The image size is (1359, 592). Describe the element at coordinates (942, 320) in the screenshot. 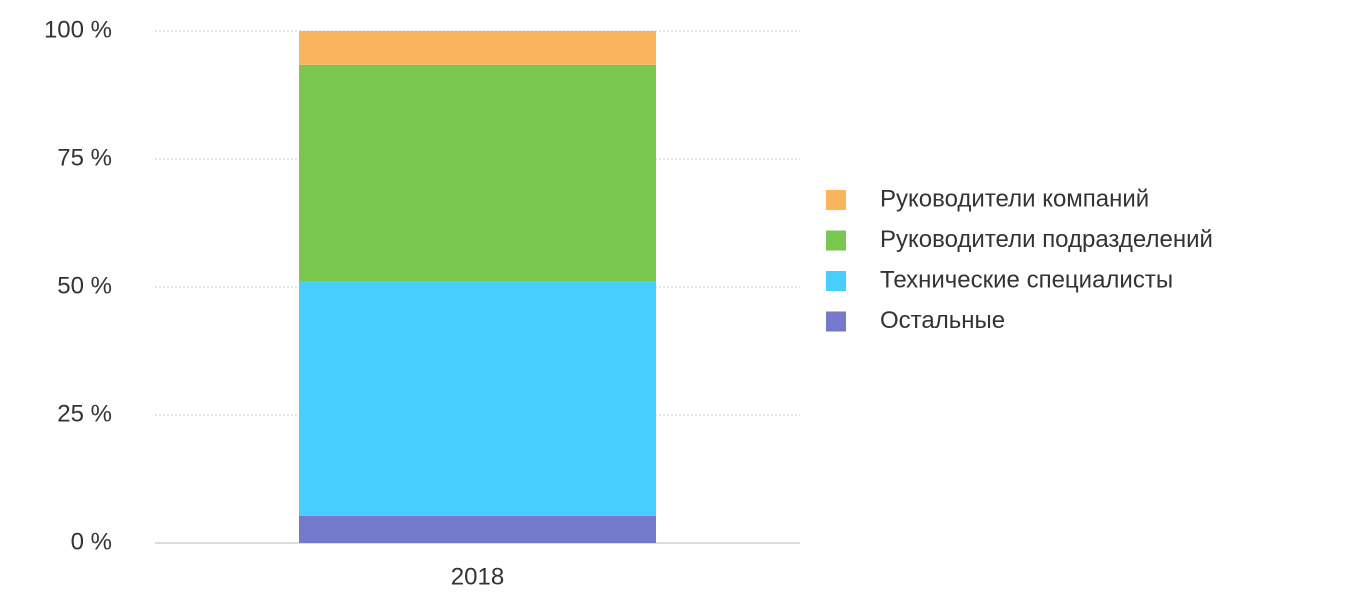

I see `legend-label: Остальные` at that location.